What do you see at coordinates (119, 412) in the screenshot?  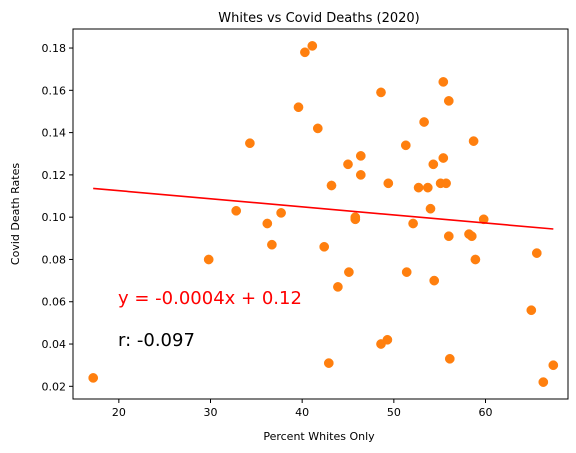 I see `x-tick-label: 20` at bounding box center [119, 412].